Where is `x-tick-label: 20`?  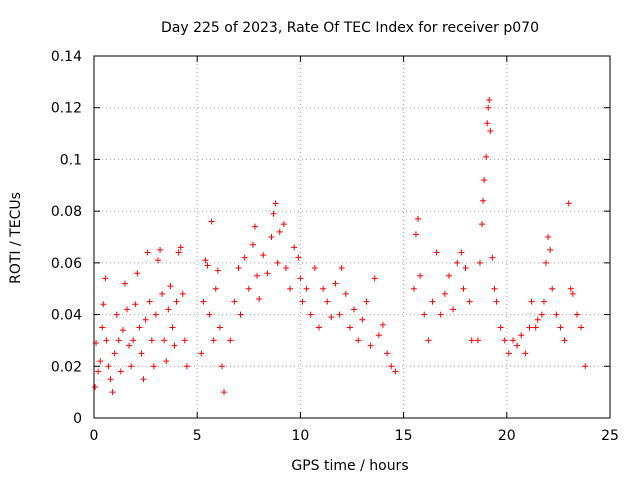 x-tick-label: 20 is located at coordinates (507, 436).